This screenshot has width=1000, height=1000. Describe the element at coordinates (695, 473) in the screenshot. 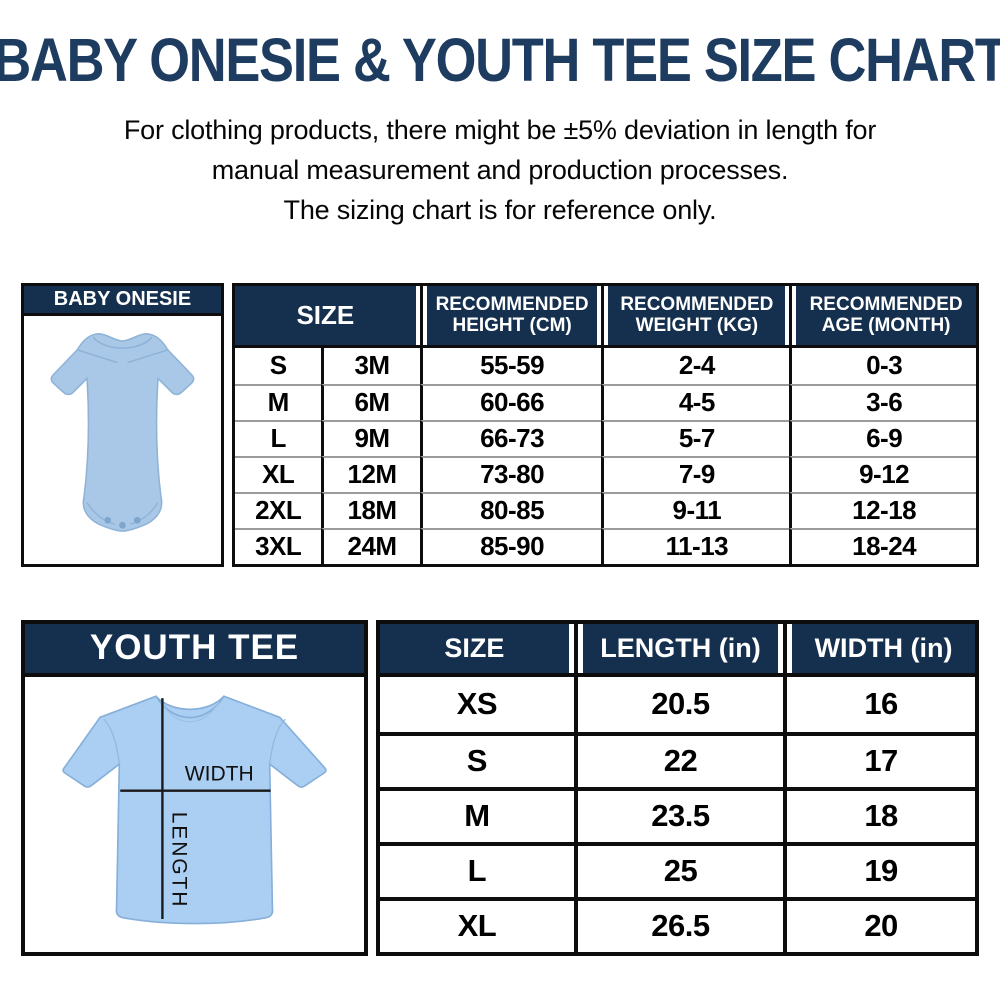

I see `onesie-cell: 7-9` at that location.